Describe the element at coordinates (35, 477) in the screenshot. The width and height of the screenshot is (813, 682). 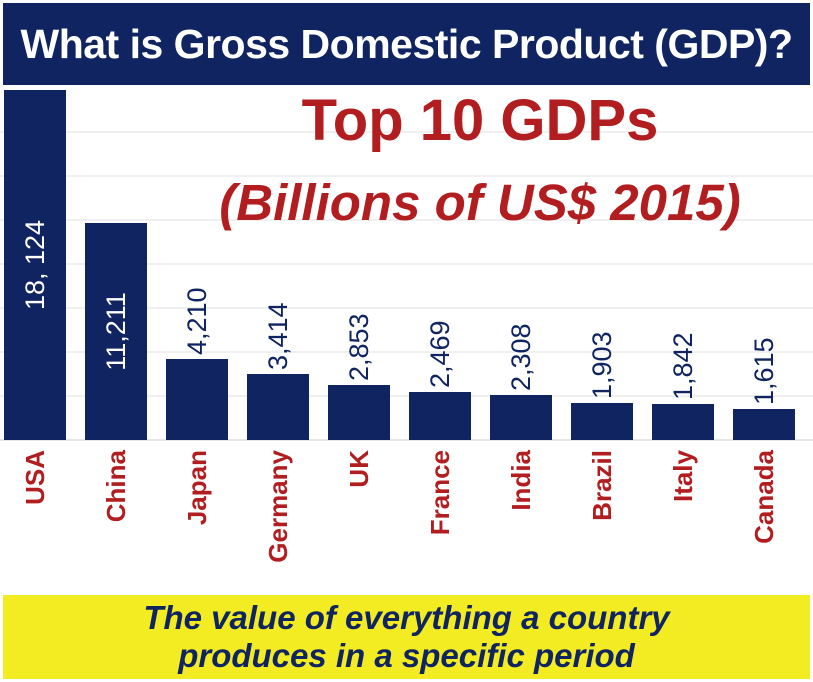
I see `category-label: USA` at that location.